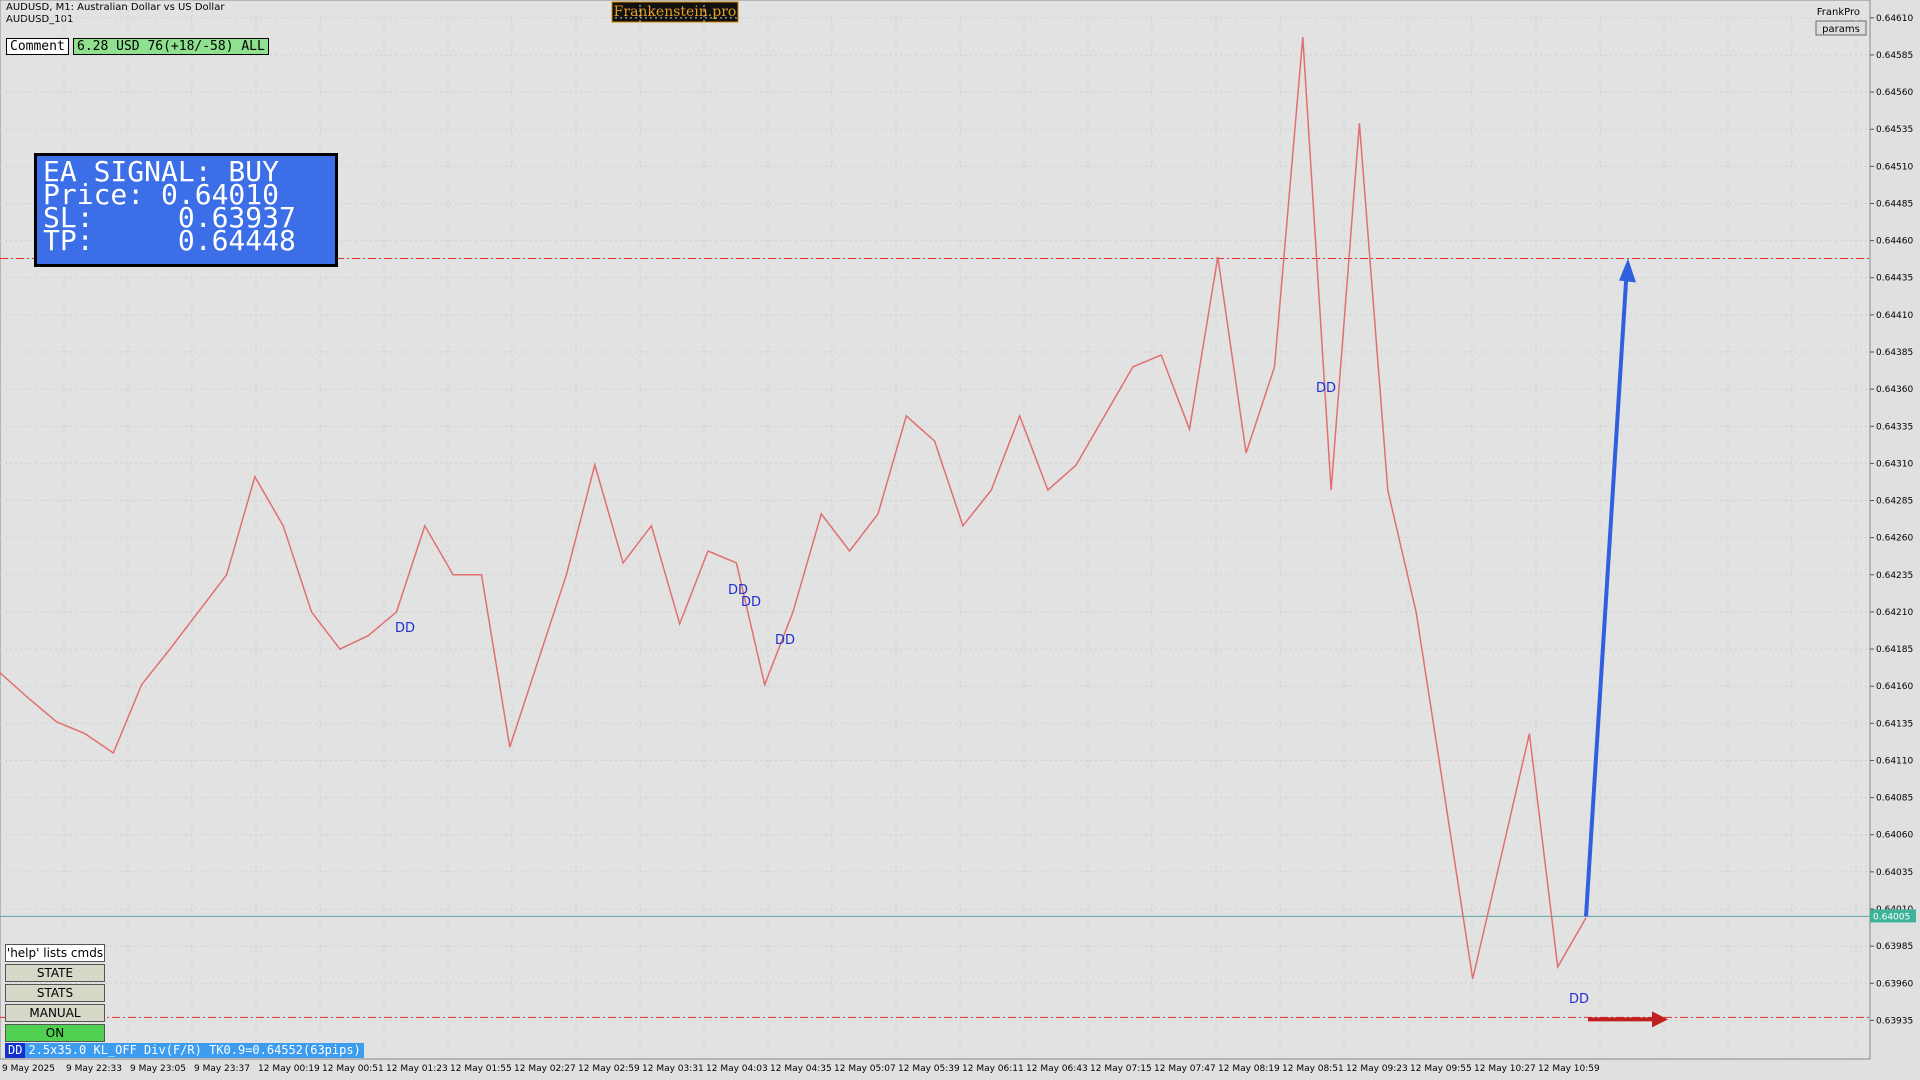 The image size is (1920, 1080). Describe the element at coordinates (222, 1069) in the screenshot. I see `x-tick-label: 9 May 23:37` at that location.